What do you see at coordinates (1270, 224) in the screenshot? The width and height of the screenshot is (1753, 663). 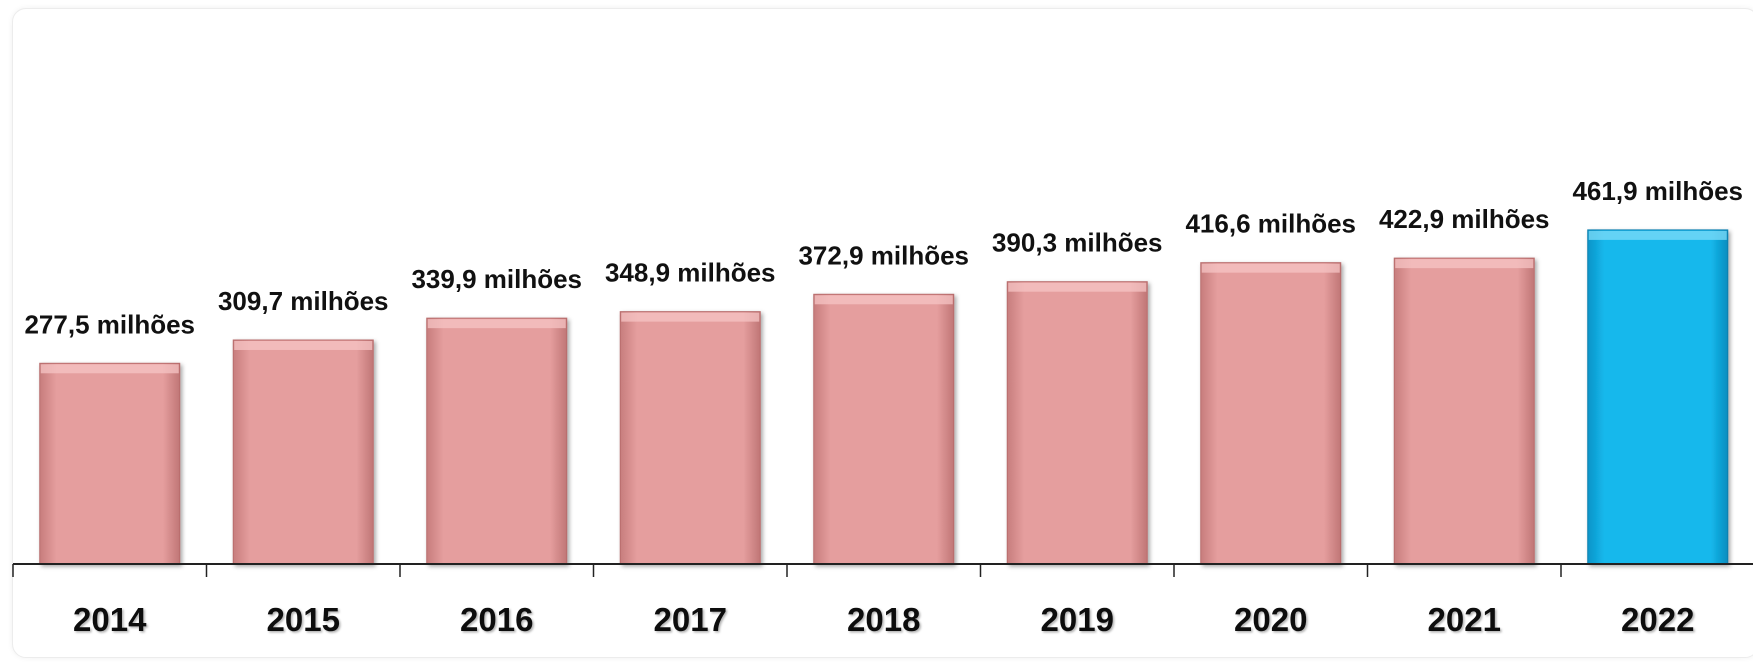 I see `data-label-2020: 416,6 milhões` at bounding box center [1270, 224].